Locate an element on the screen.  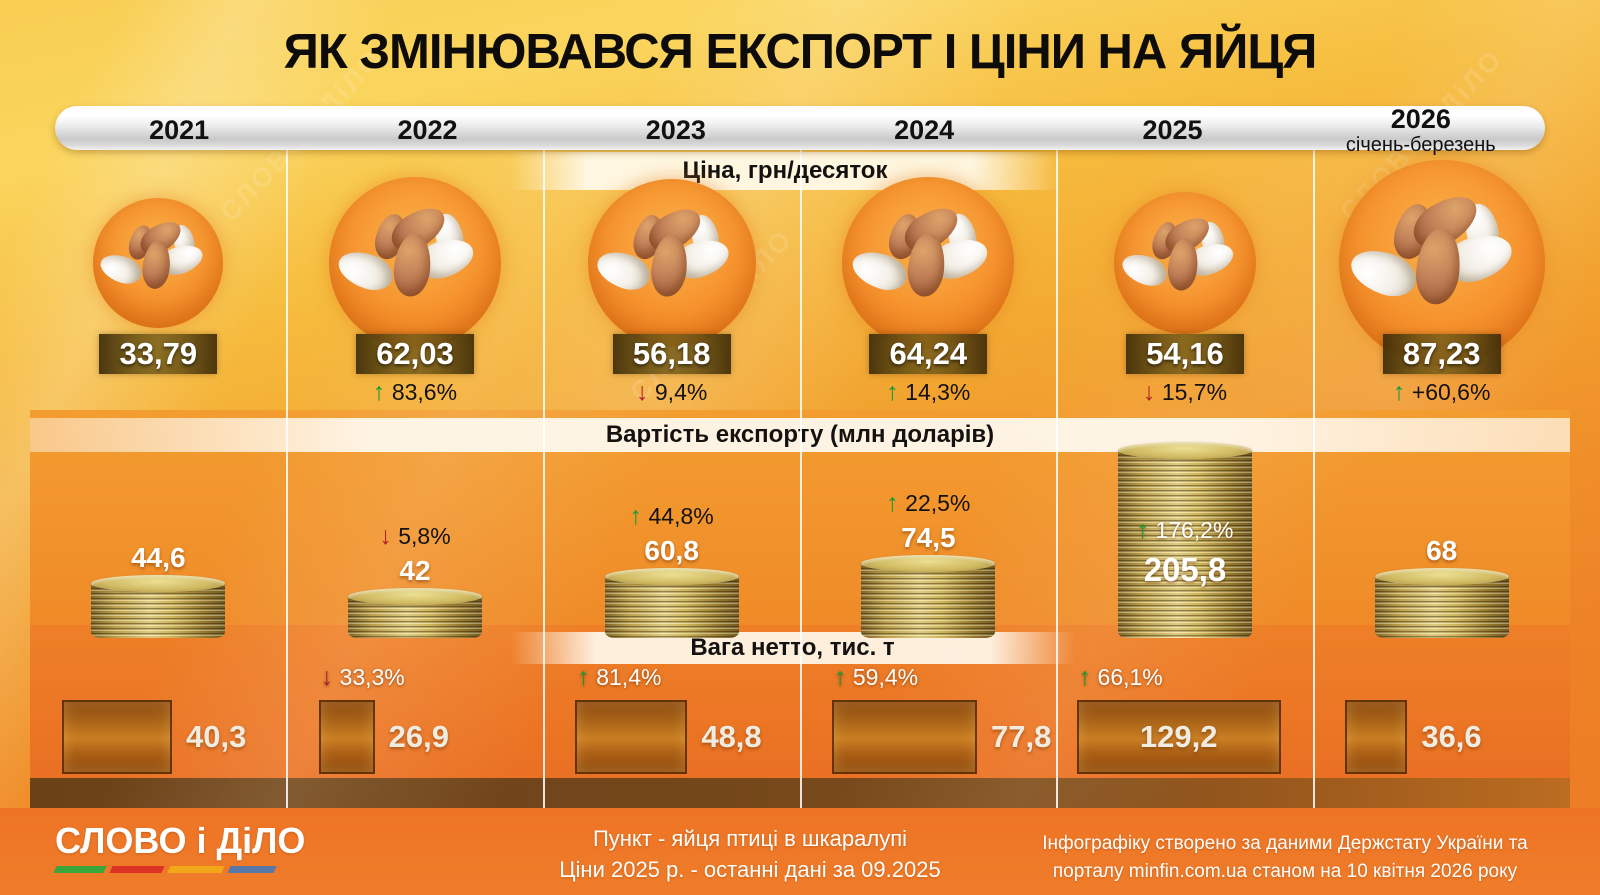
export-cell-2022: ↓ 5,8% 42 is located at coordinates (415, 546).